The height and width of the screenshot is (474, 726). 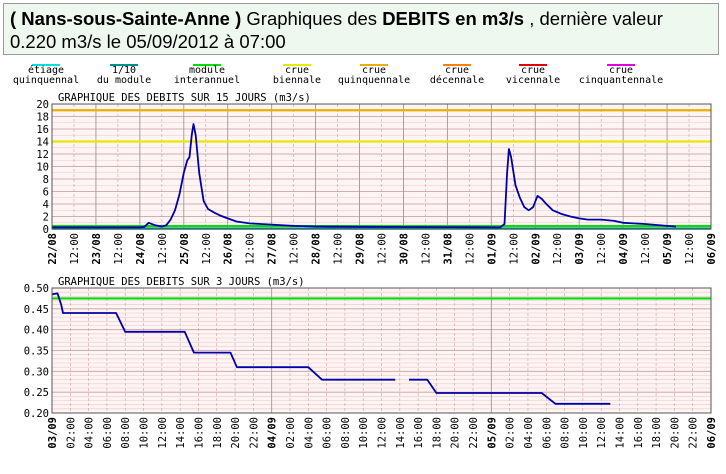 What do you see at coordinates (207, 80) in the screenshot?
I see `legend-label-2: interannuel` at bounding box center [207, 80].